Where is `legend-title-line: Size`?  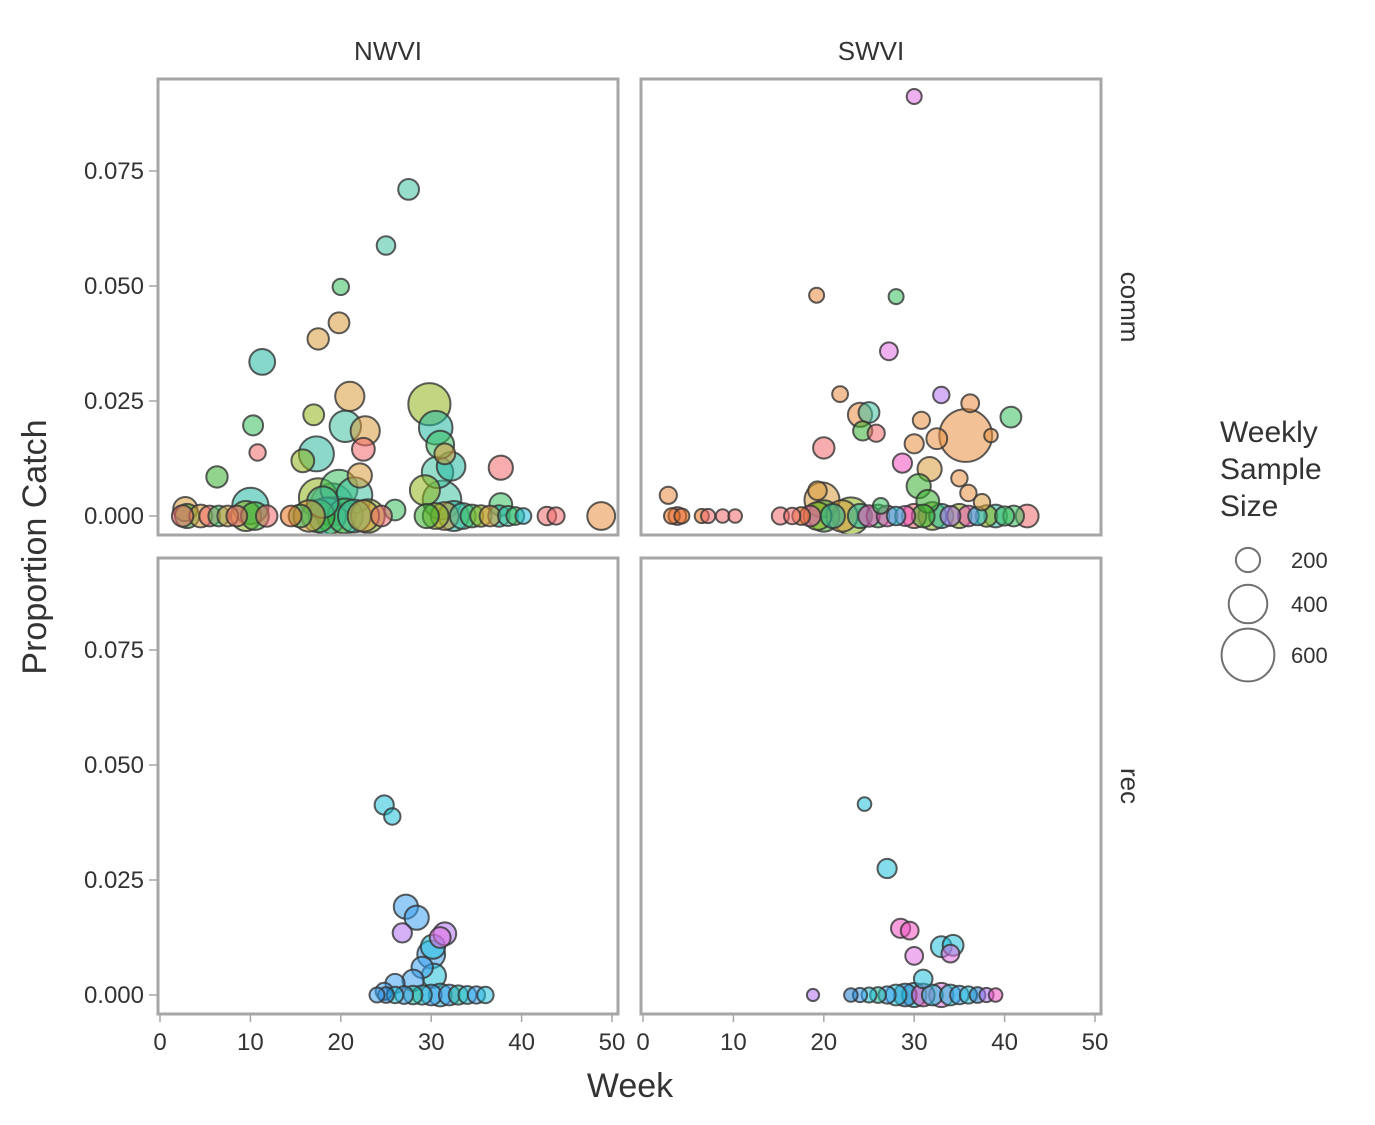 legend-title-line: Size is located at coordinates (1249, 506).